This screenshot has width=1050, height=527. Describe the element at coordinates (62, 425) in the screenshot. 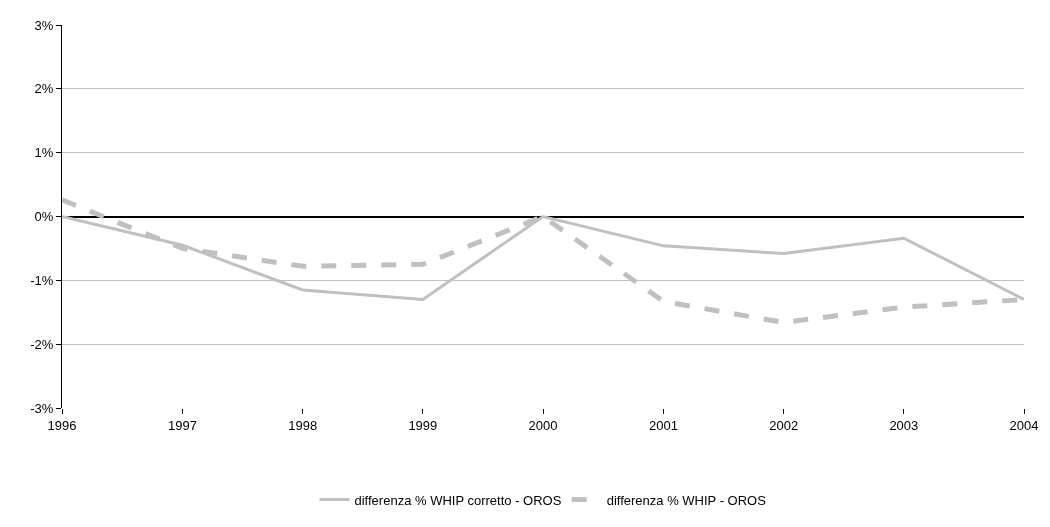

I see `x-tick-label: 1996` at that location.